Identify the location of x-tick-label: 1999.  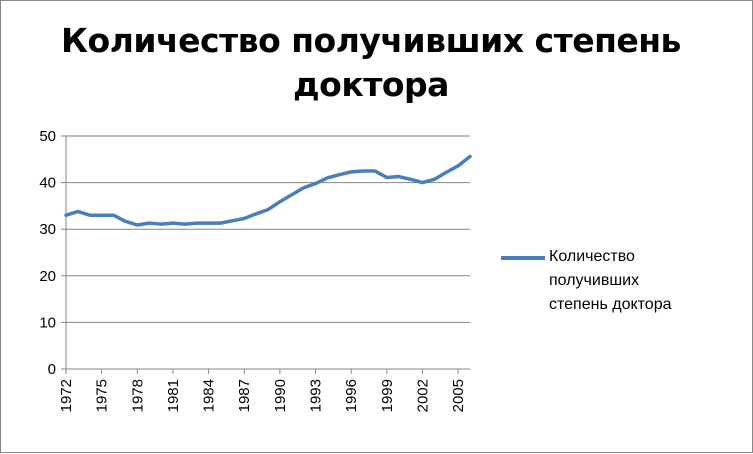
(387, 395).